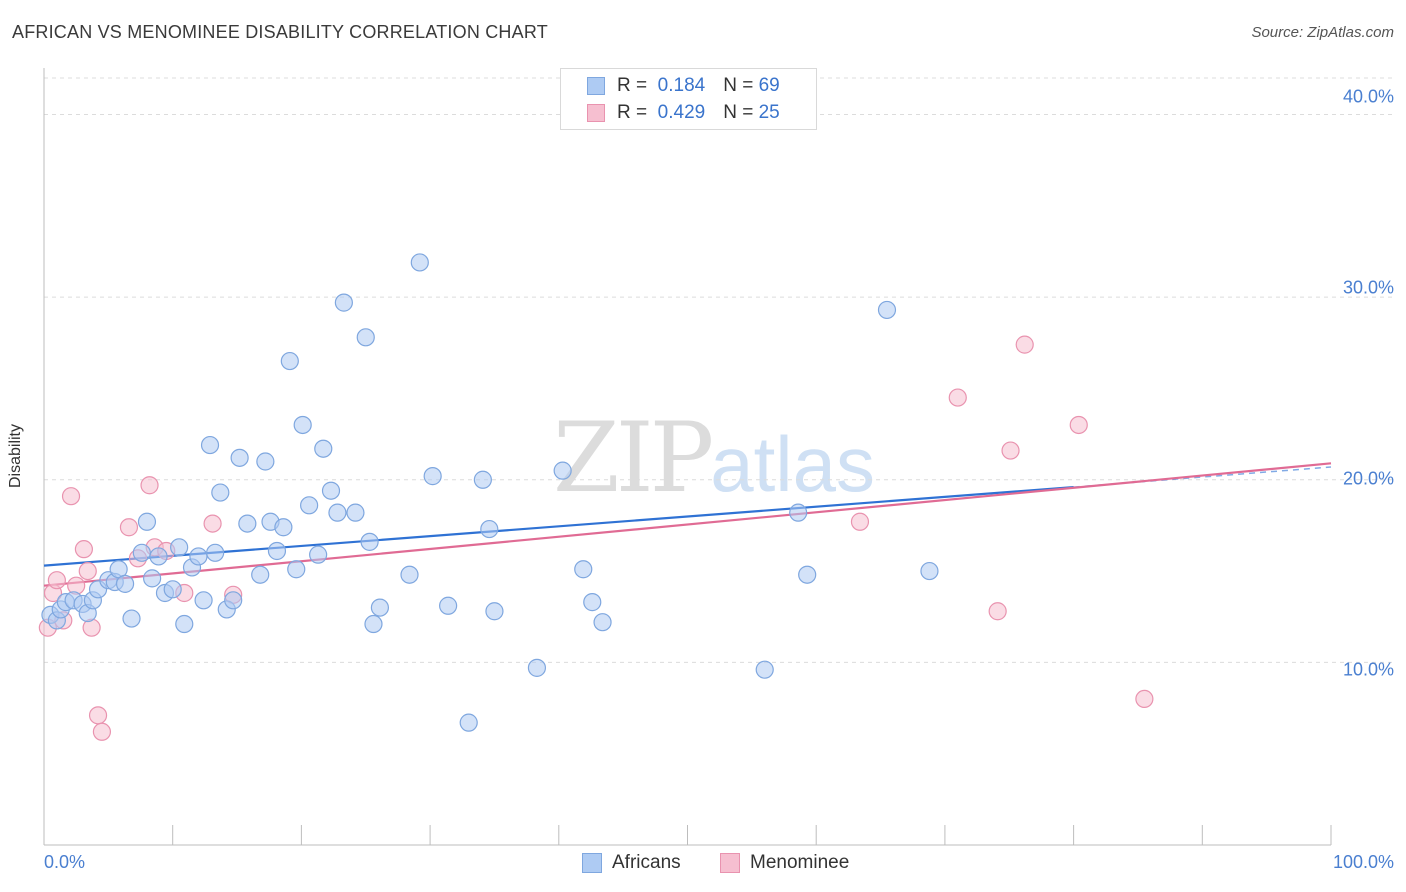 The image size is (1406, 892). What do you see at coordinates (1368, 287) in the screenshot?
I see `y-tick-label-30: 30.0%` at bounding box center [1368, 287].